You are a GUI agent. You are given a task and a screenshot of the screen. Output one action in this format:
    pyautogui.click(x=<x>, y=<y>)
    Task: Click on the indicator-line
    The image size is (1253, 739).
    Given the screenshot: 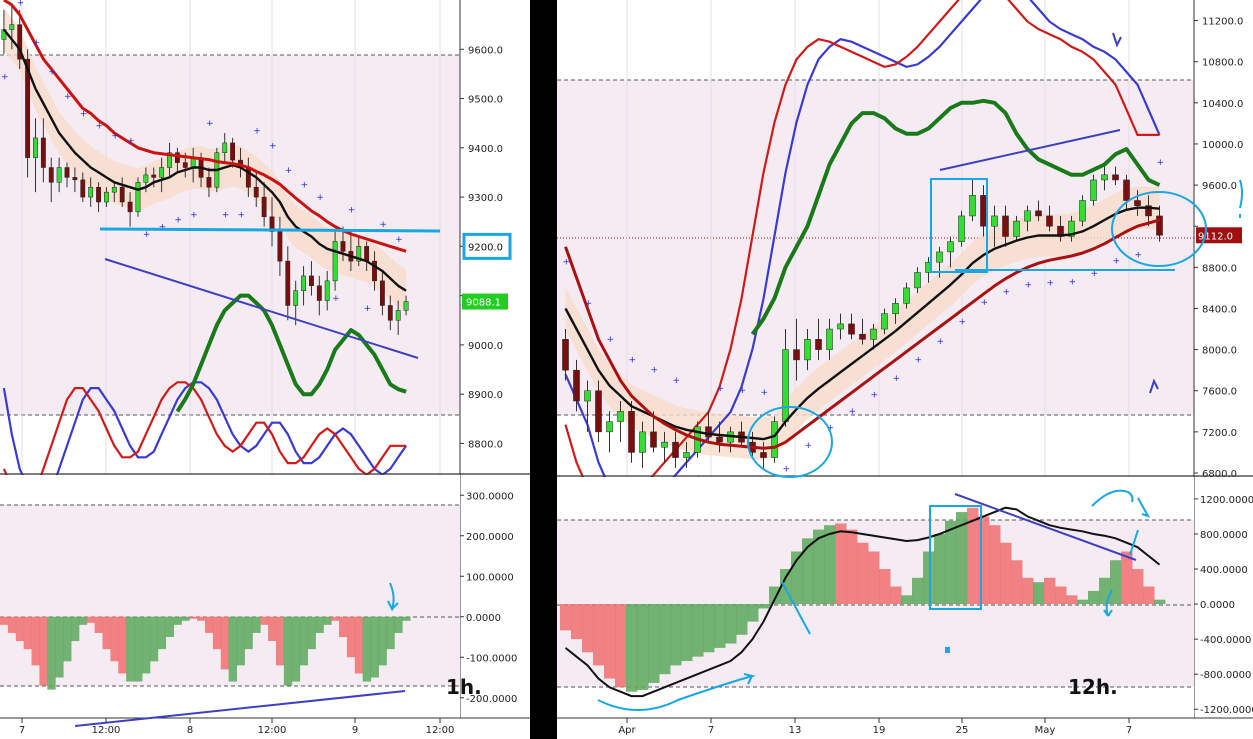 What is the action you would take?
    pyautogui.click(x=862, y=334)
    